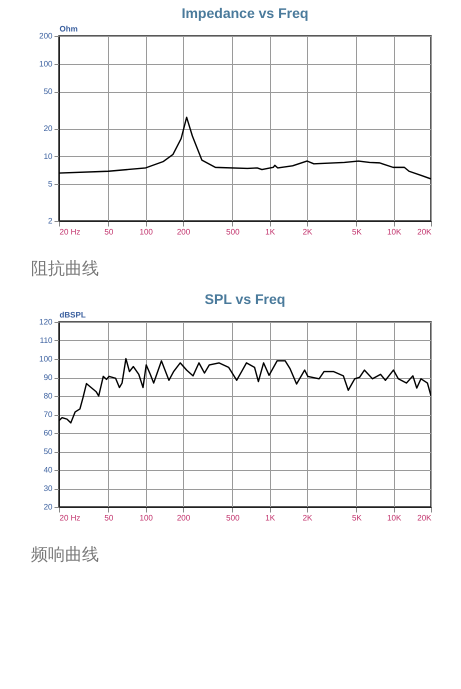 The height and width of the screenshot is (689, 461). Describe the element at coordinates (49, 414) in the screenshot. I see `y-tick-label: 70` at that location.